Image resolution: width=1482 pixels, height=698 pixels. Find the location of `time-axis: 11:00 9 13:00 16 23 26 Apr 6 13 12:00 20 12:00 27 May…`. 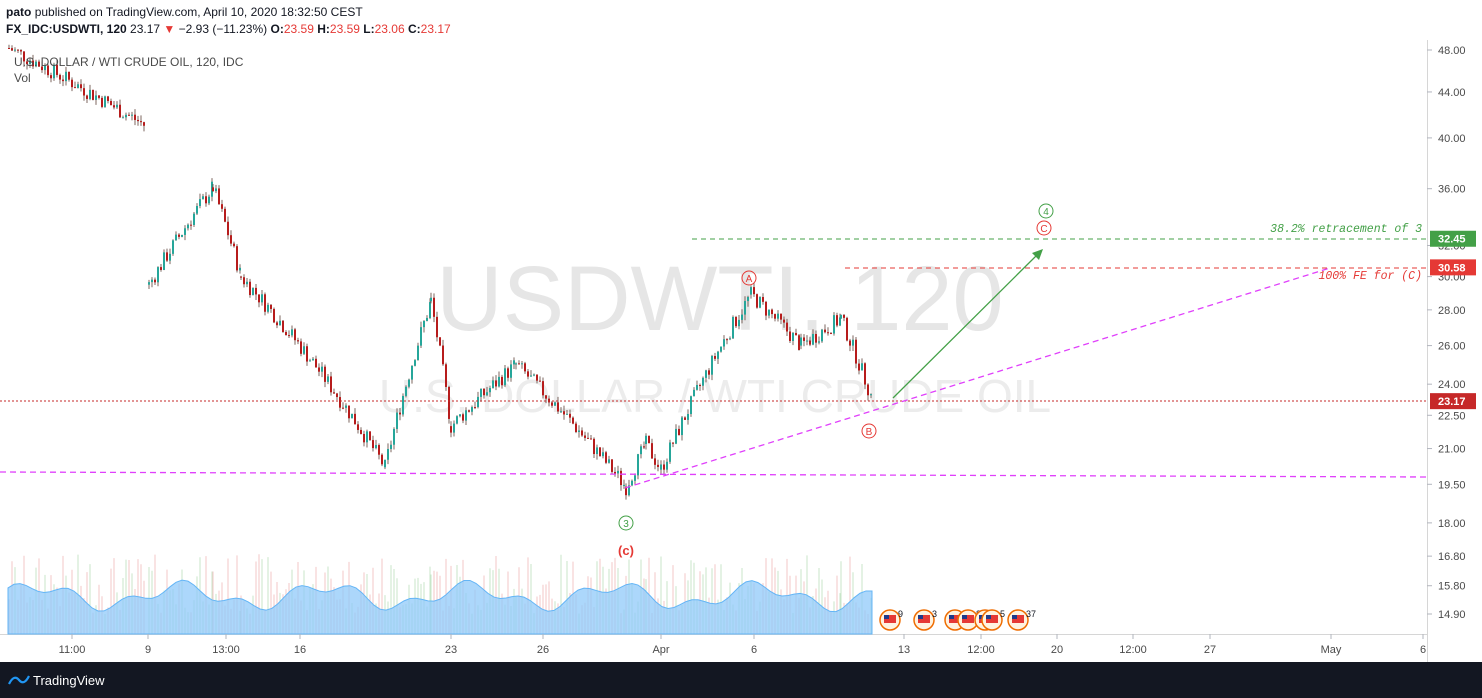

time-axis: 11:00 9 13:00 16 23 26 Apr 6 13 12:00 20 12:00 27 May… is located at coordinates (742, 645).